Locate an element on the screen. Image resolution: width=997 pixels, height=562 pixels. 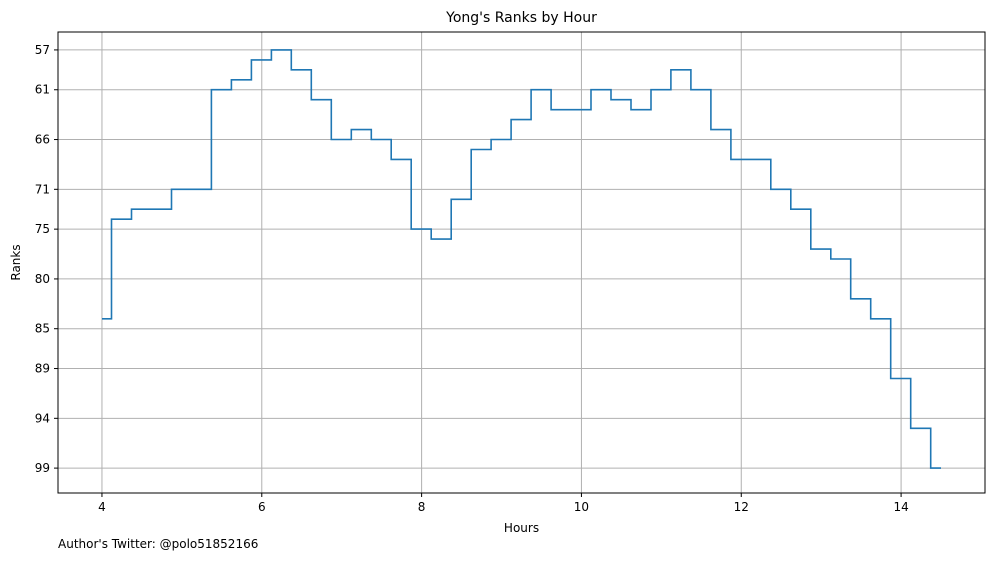
y-tick-label: 85 is located at coordinates (42, 329).